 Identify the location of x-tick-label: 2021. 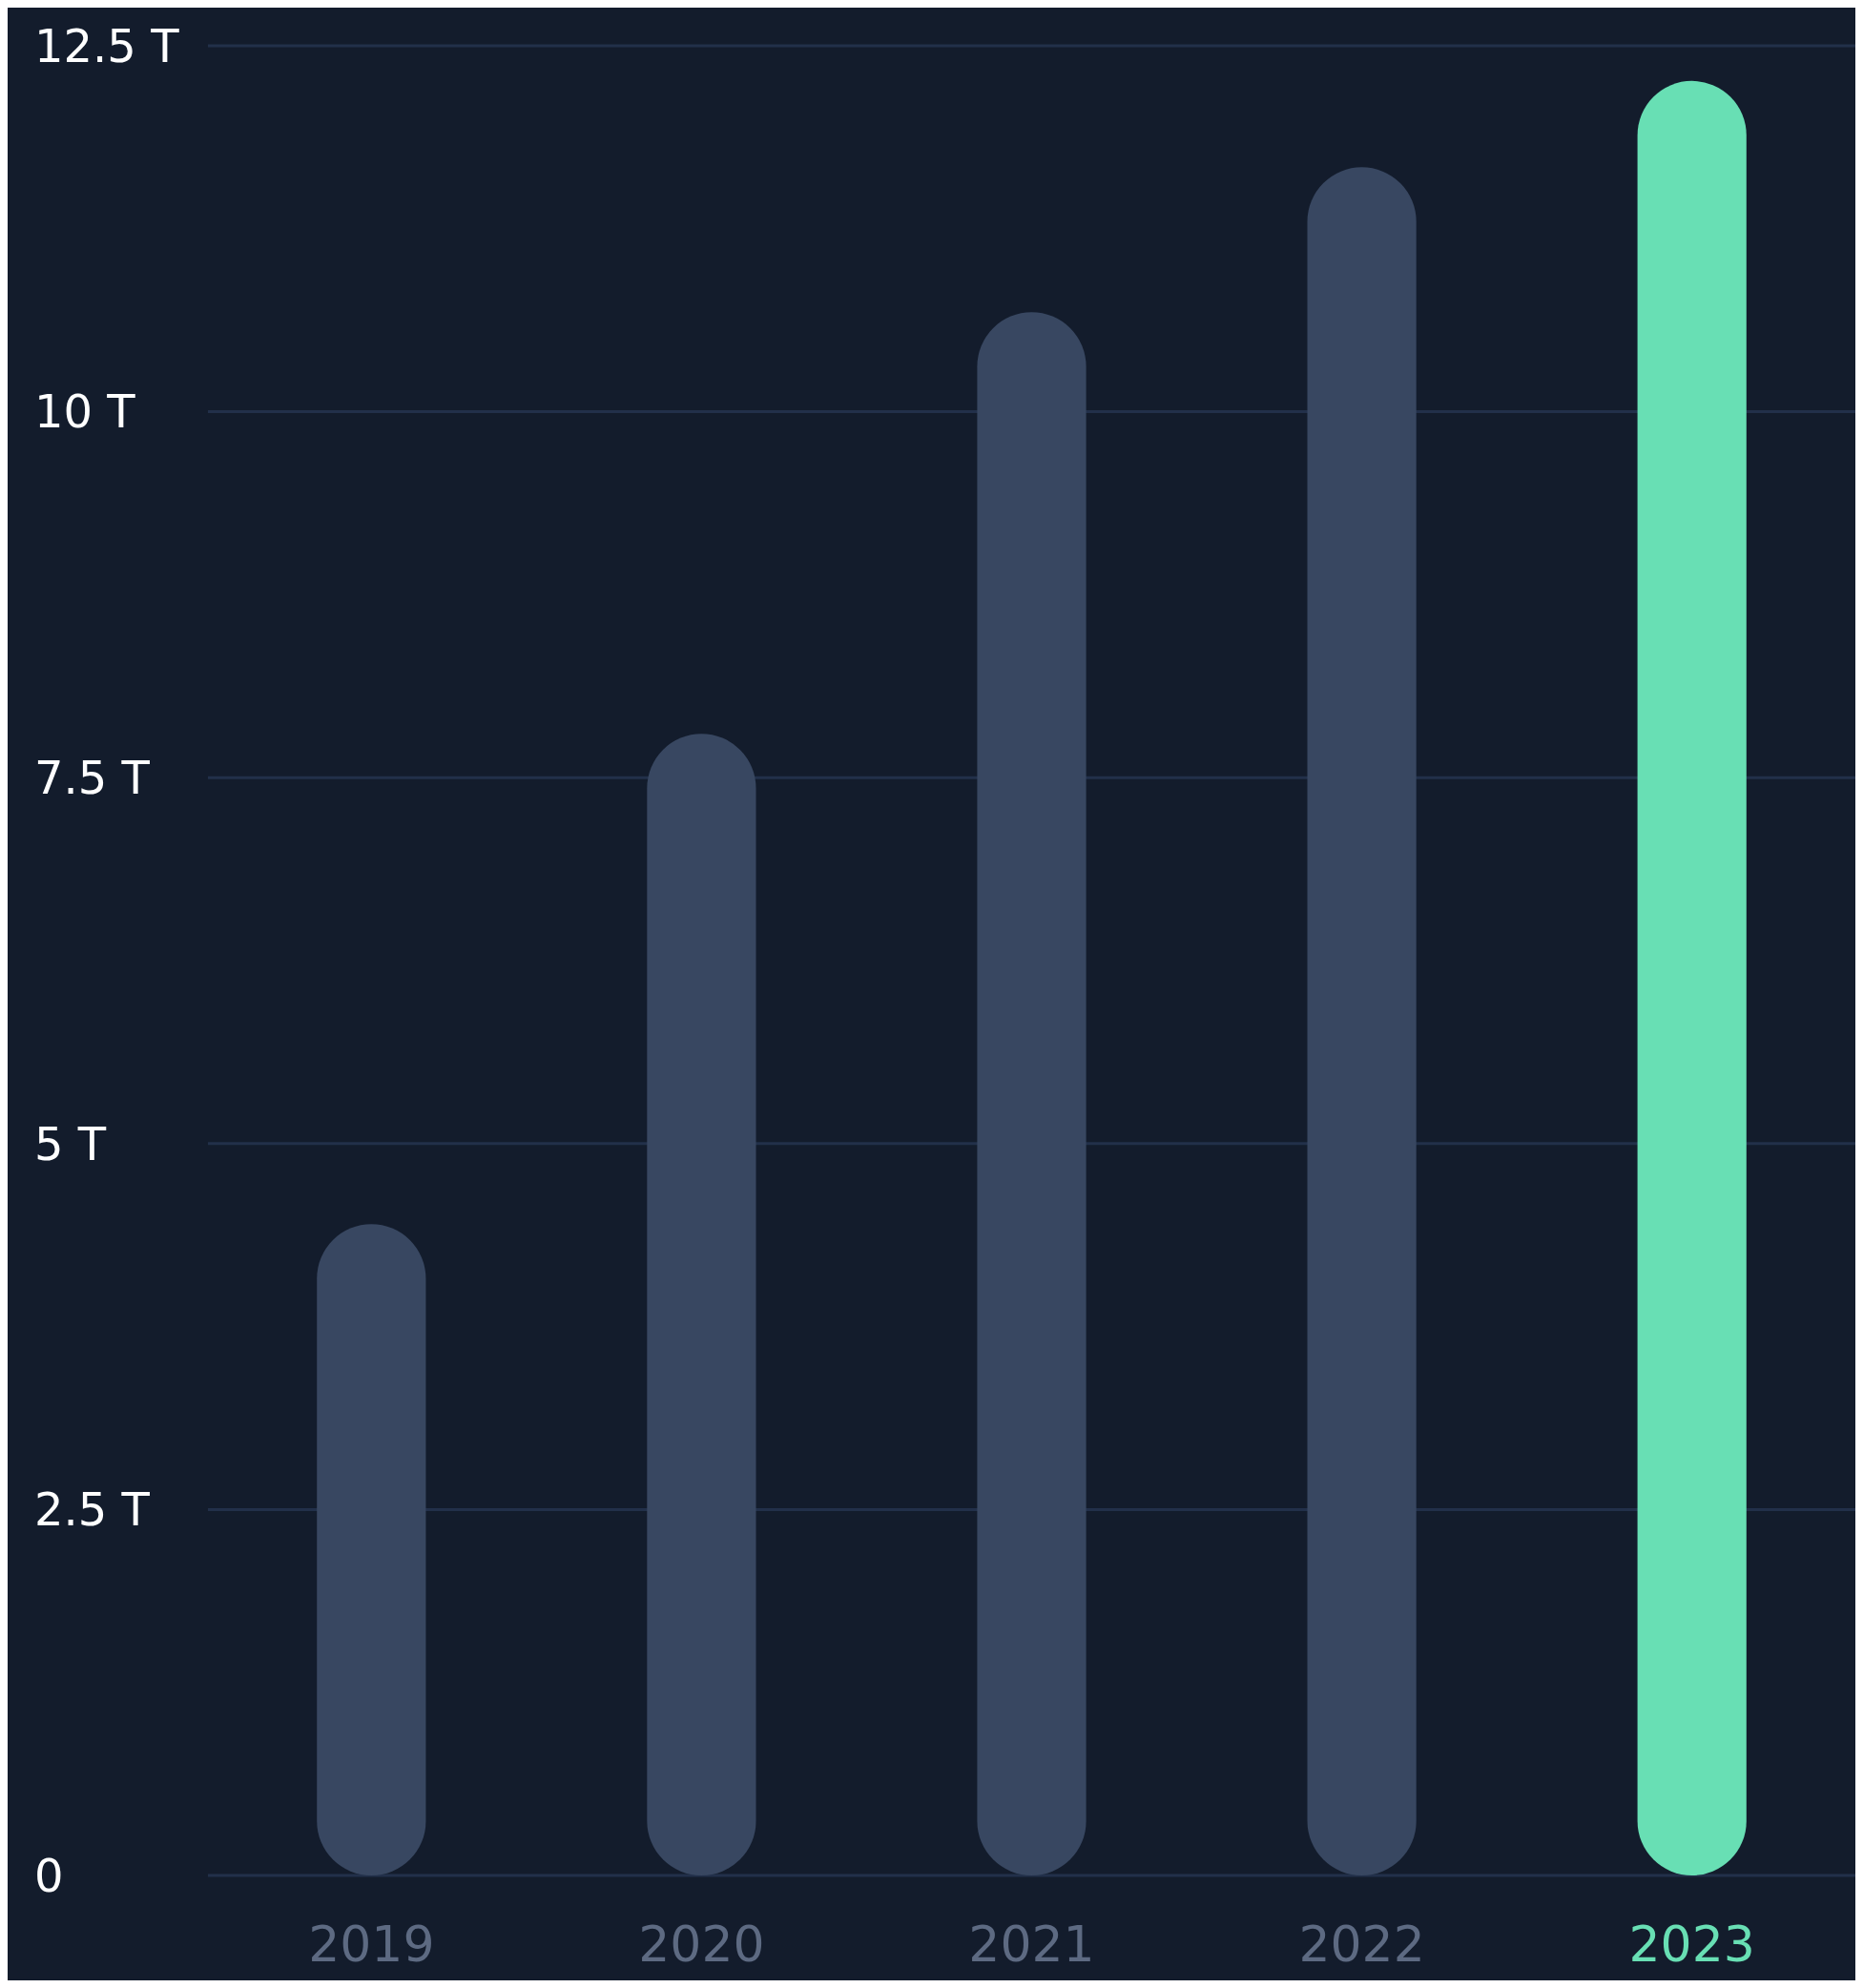
(1031, 1945).